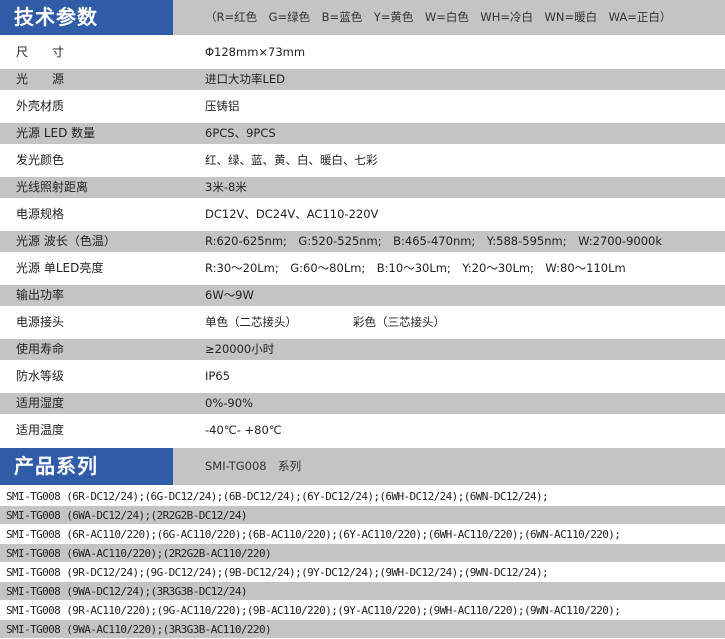  I want to click on spec-row: 适用湿度 0%-90%, so click(362, 403).